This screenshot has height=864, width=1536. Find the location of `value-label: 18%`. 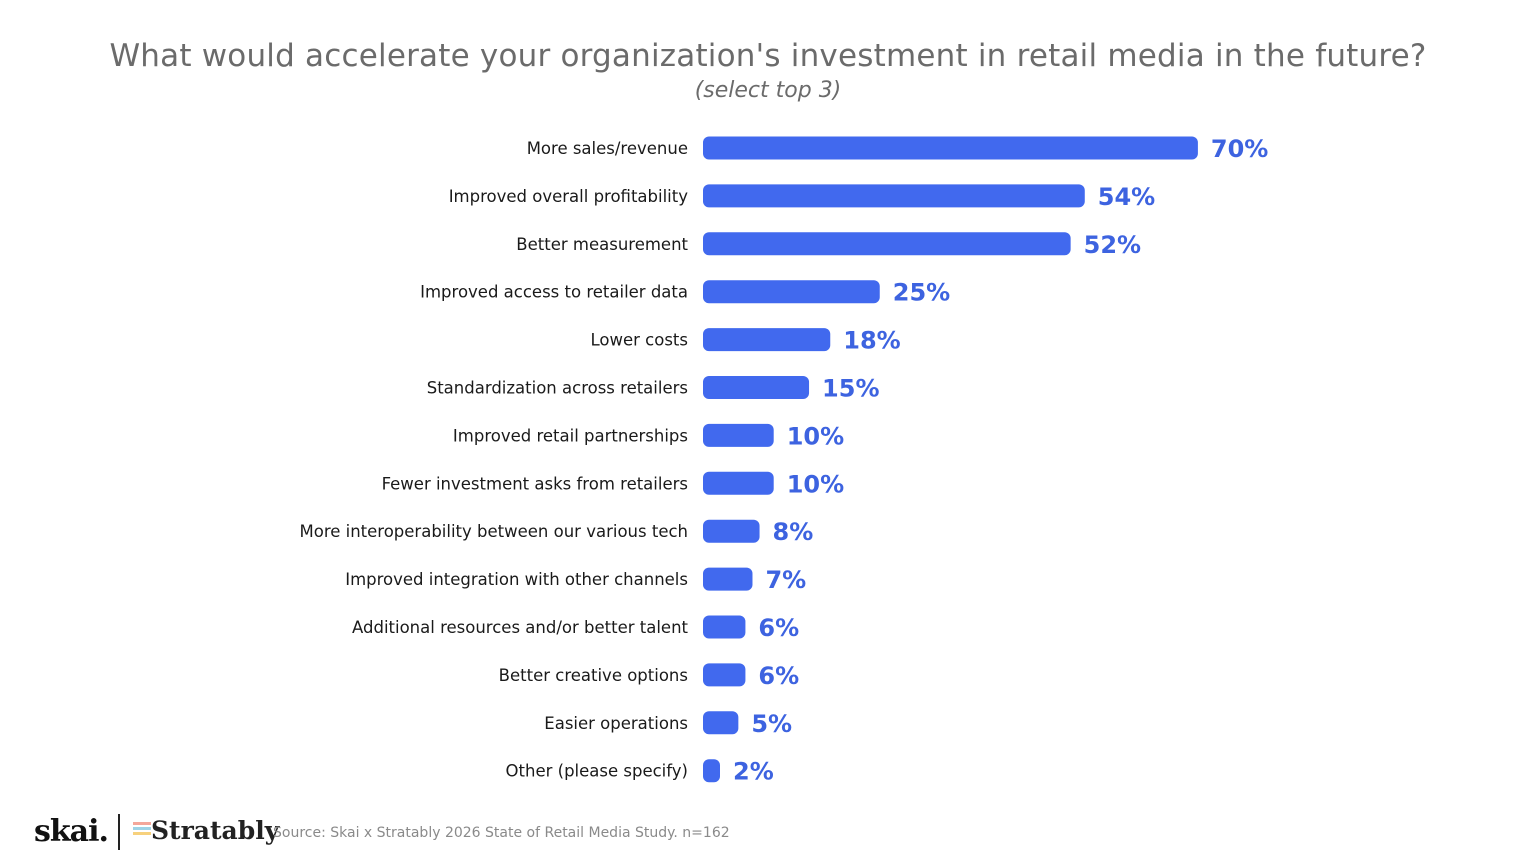

value-label: 18% is located at coordinates (871, 341).